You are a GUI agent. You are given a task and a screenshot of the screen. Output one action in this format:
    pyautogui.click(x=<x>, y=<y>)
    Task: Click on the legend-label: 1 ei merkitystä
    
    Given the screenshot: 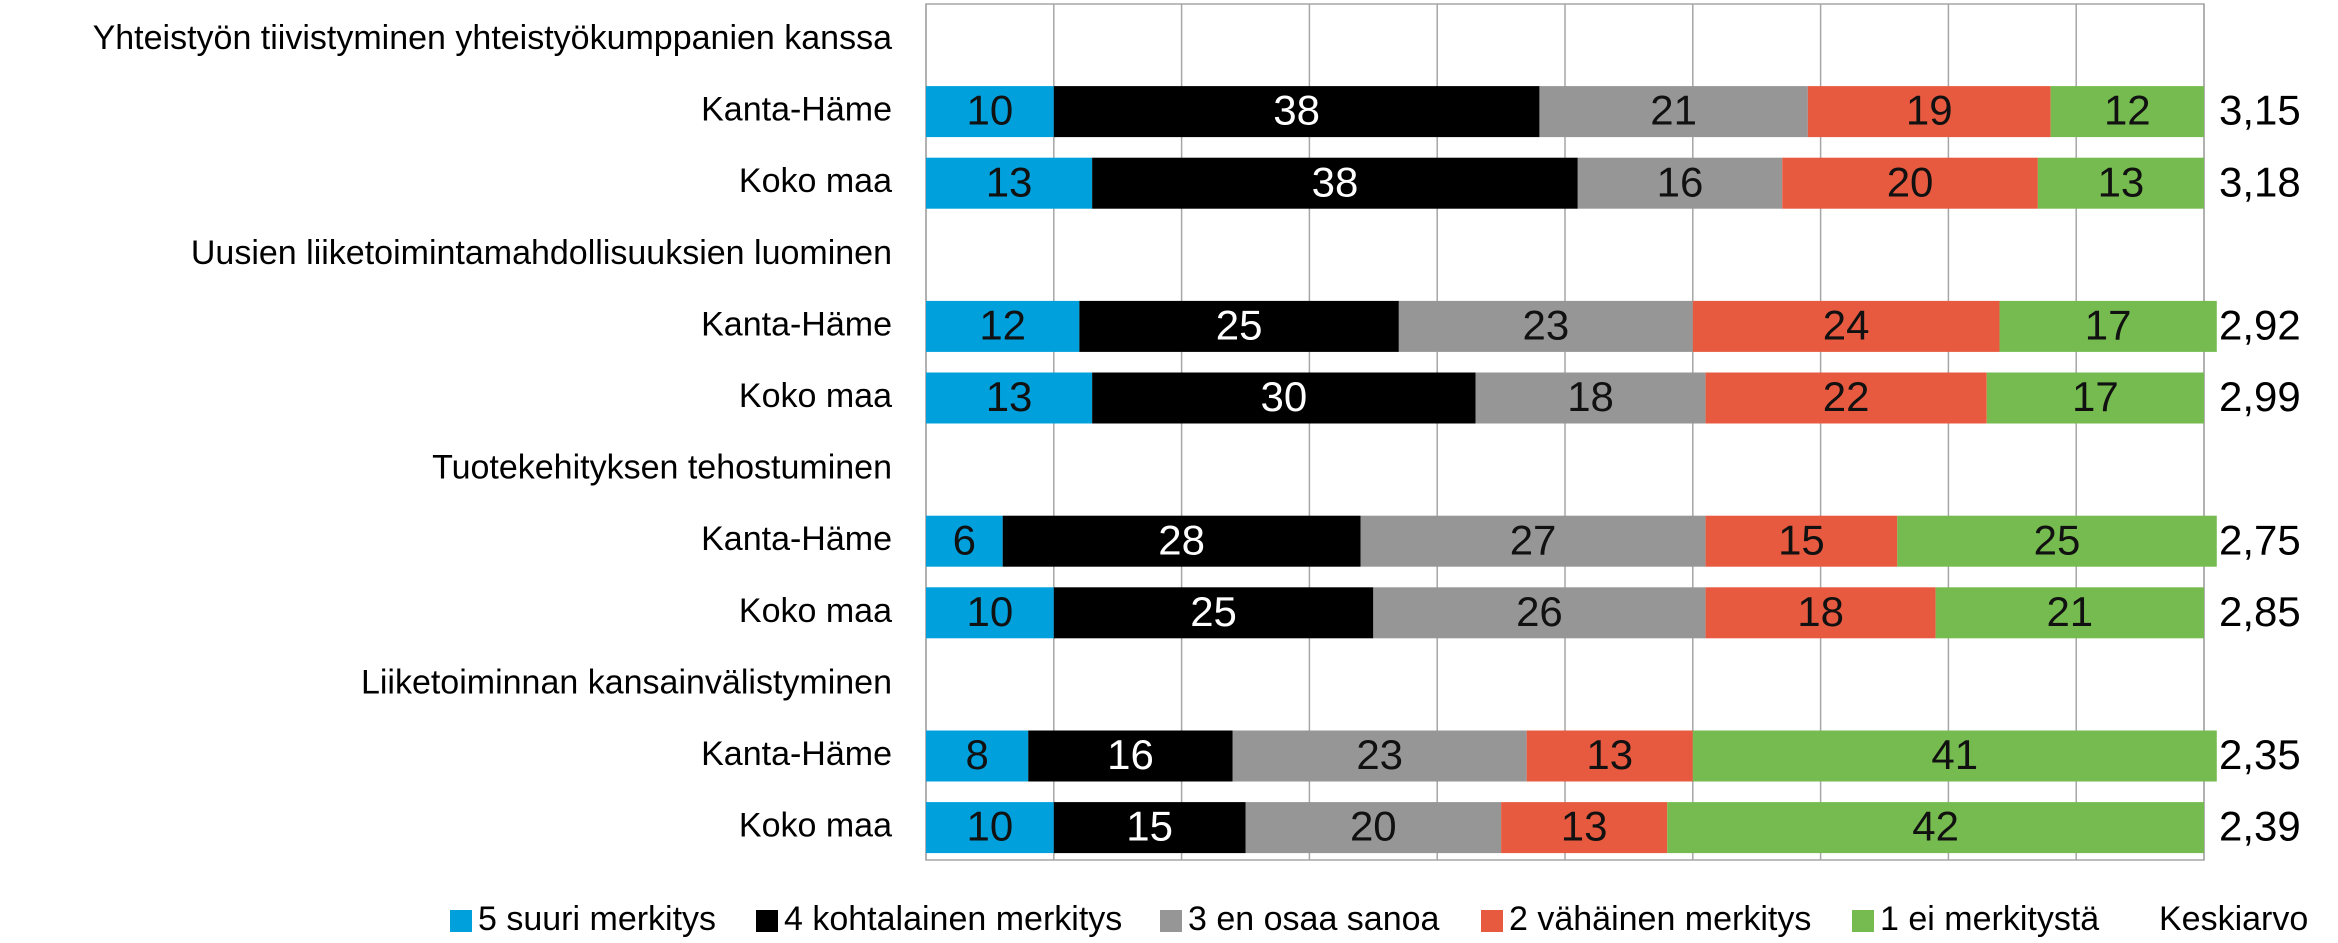 What is the action you would take?
    pyautogui.click(x=1989, y=919)
    